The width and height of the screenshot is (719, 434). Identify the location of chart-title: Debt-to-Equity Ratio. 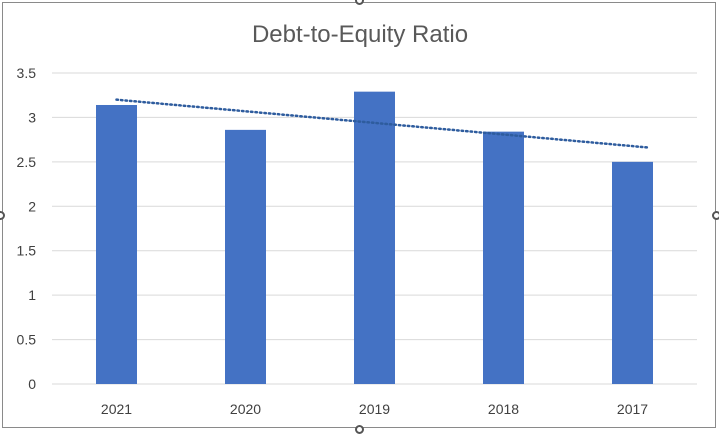
(360, 34).